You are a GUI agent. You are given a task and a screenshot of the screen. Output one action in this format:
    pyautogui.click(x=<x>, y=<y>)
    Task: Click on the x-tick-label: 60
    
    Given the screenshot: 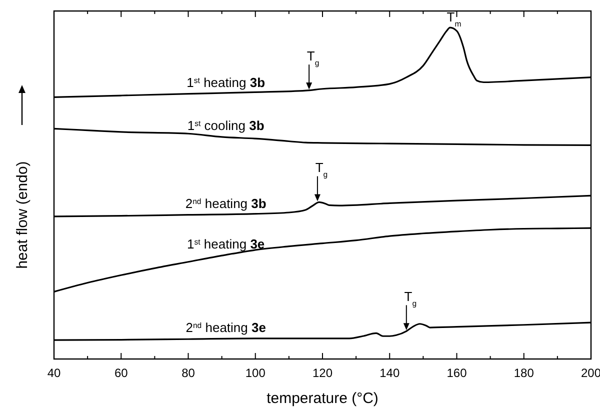 What is the action you would take?
    pyautogui.click(x=121, y=373)
    